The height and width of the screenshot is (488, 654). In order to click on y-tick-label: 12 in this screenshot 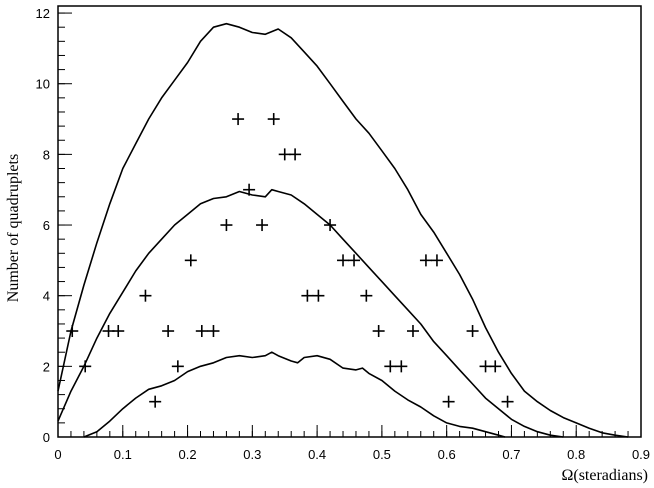, I will do `click(43, 13)`.